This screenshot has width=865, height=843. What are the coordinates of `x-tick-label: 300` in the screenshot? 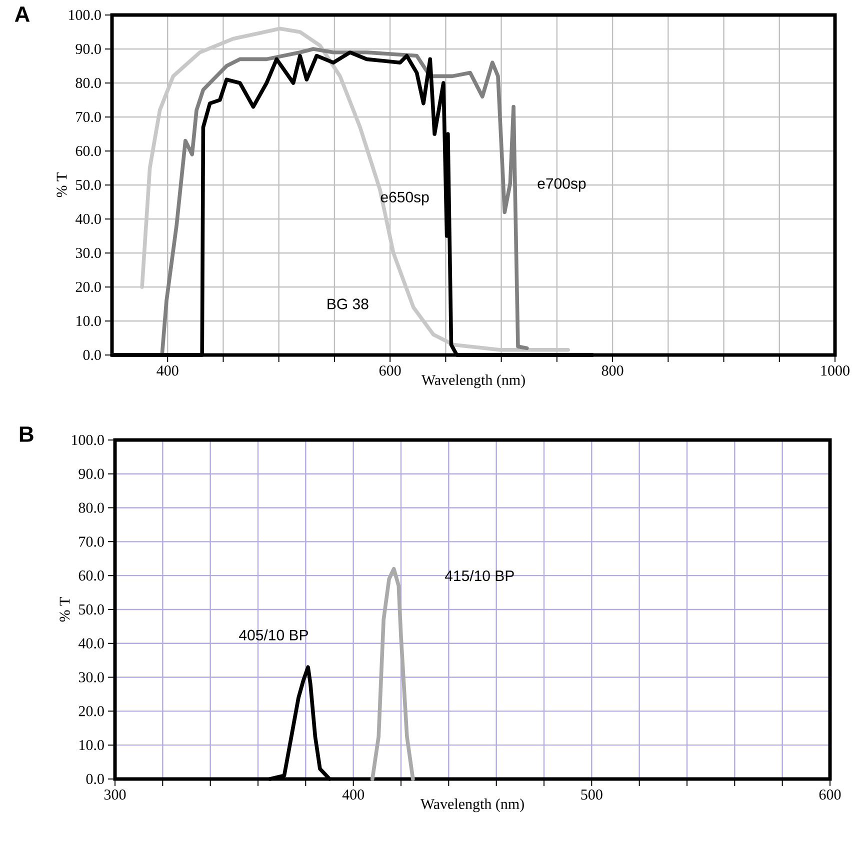 It's located at (115, 795).